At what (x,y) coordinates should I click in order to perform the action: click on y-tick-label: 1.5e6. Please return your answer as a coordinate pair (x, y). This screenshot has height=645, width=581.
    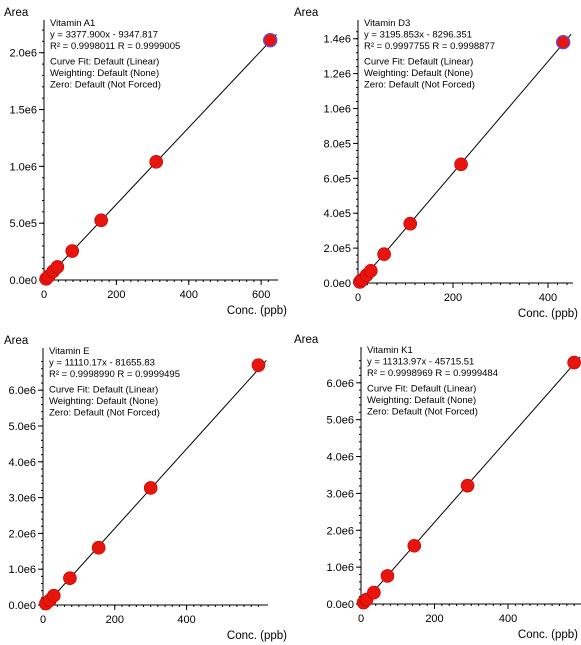
    Looking at the image, I should click on (23, 111).